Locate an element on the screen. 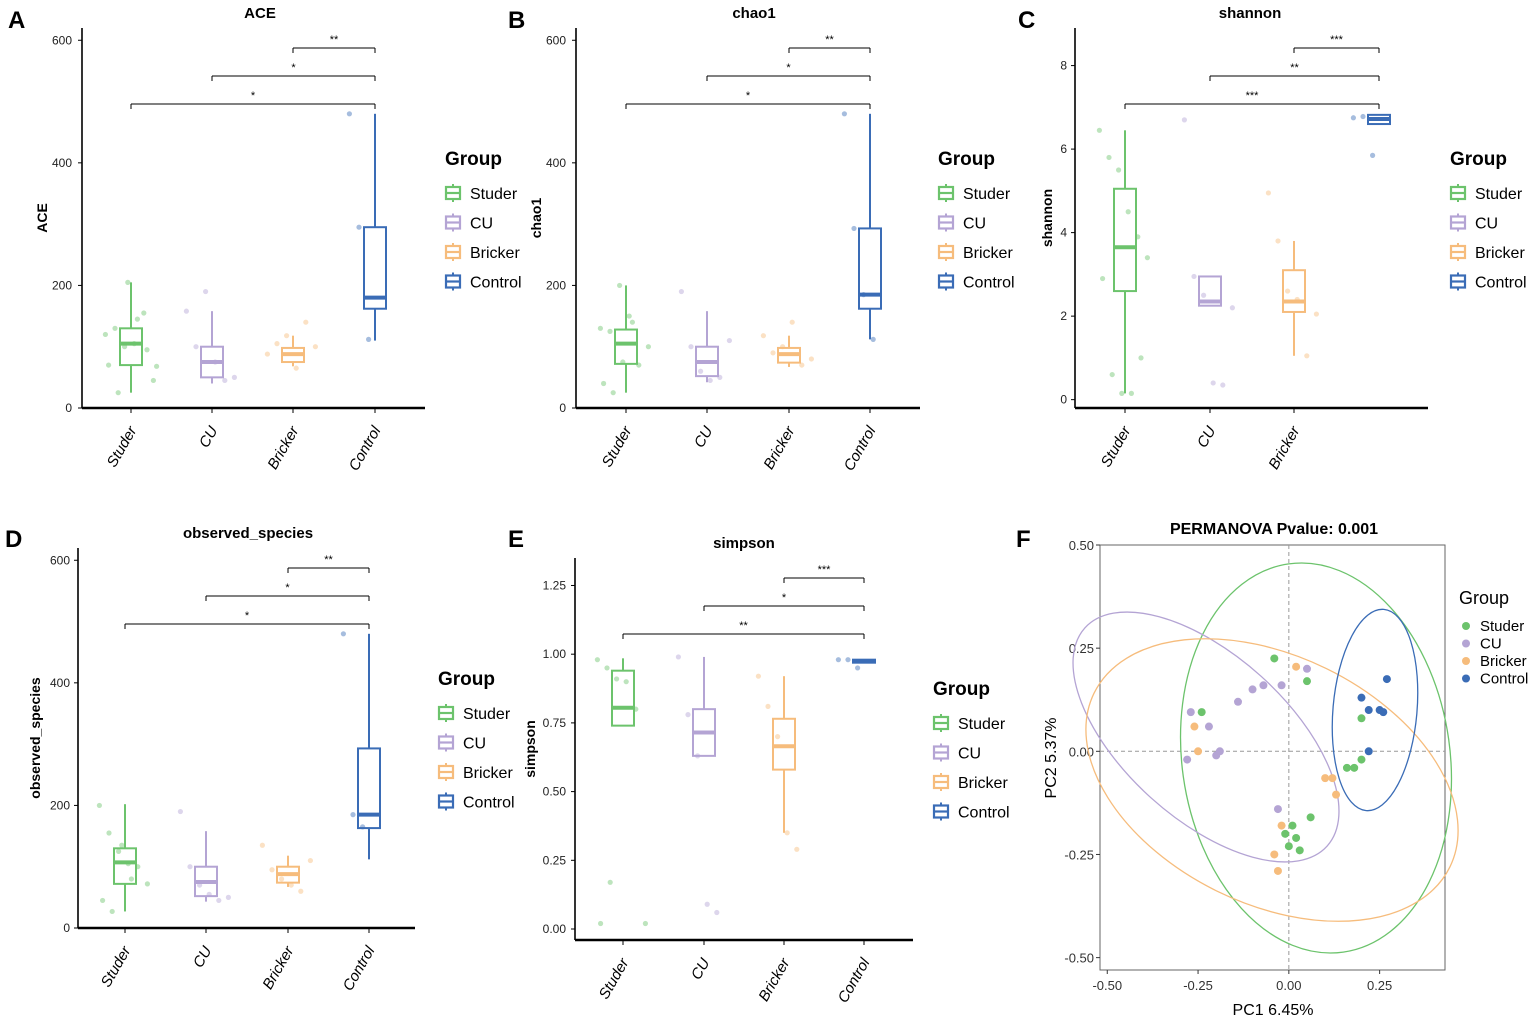 The height and width of the screenshot is (1019, 1535). y-tick-label: 0.50 is located at coordinates (1081, 545).